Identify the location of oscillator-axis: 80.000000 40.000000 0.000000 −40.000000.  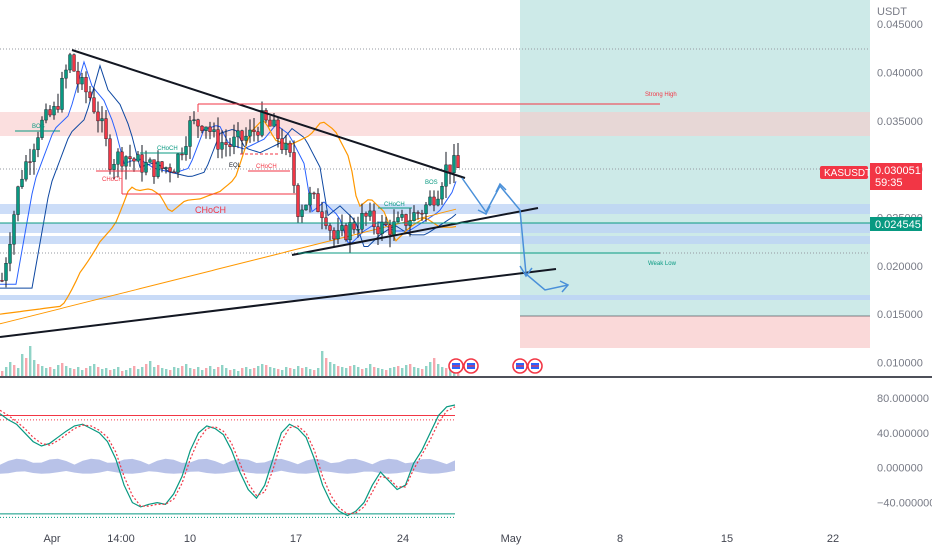
(904, 451).